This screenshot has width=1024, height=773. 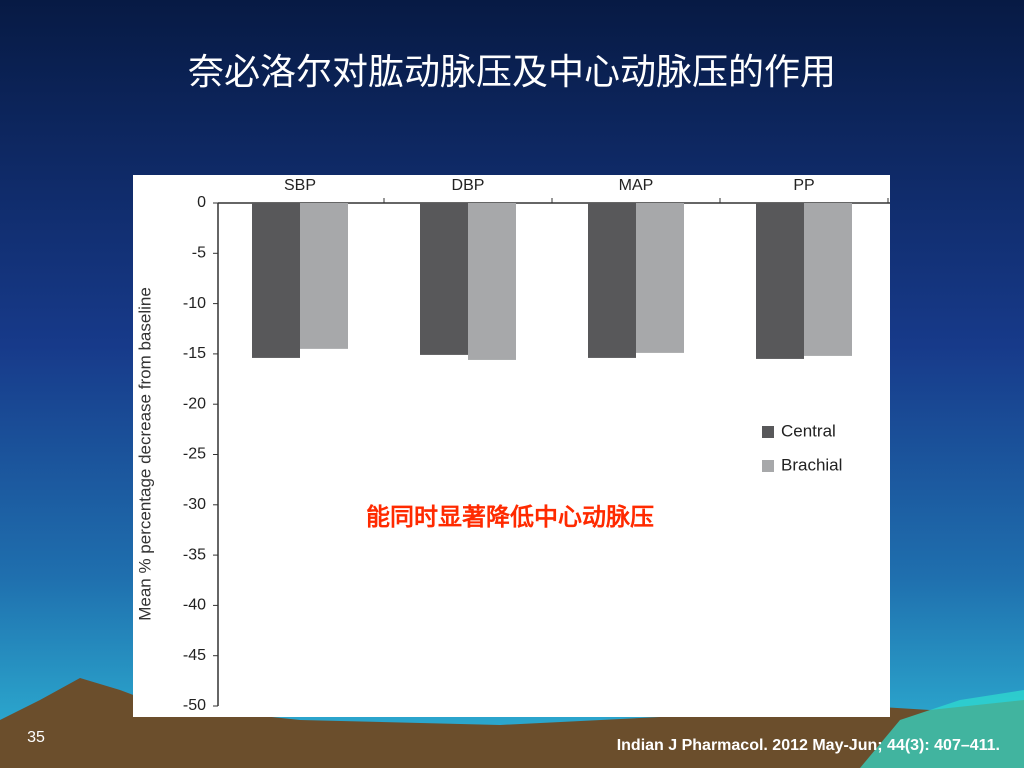 What do you see at coordinates (194, 605) in the screenshot?
I see `y-tick-label: -40` at bounding box center [194, 605].